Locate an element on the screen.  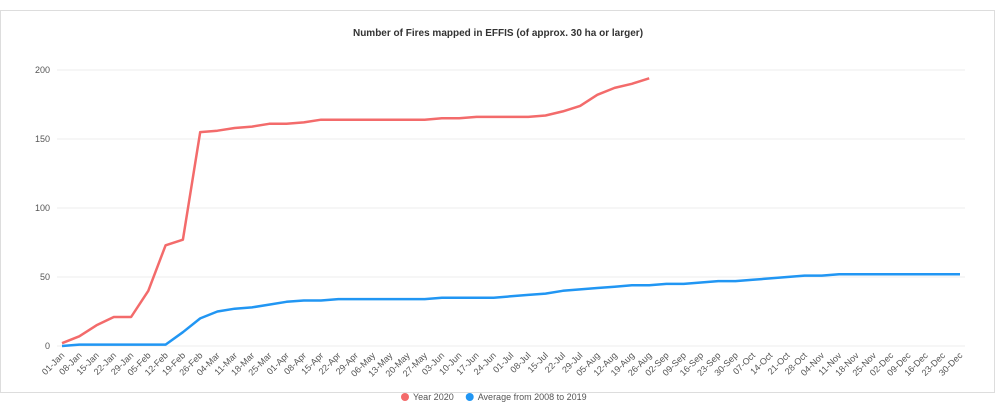
y-tick-label: 50 is located at coordinates (45, 277).